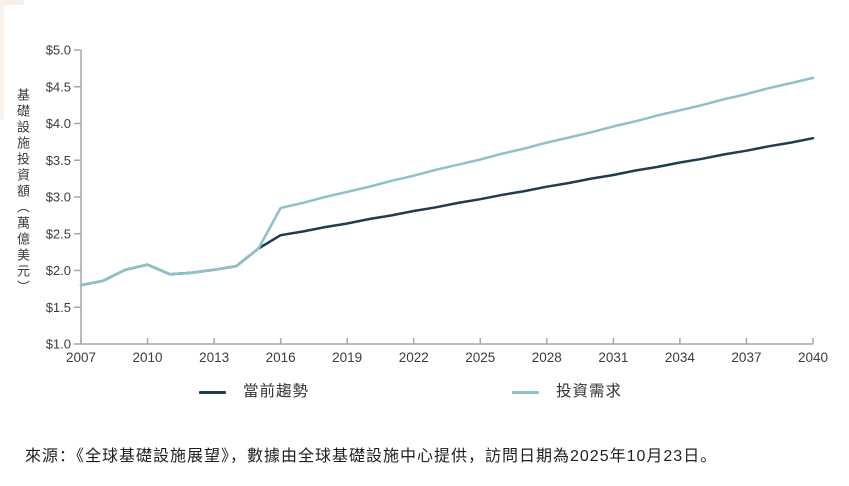  Describe the element at coordinates (589, 391) in the screenshot. I see `legend-label-investment-need: 投資需求` at that location.